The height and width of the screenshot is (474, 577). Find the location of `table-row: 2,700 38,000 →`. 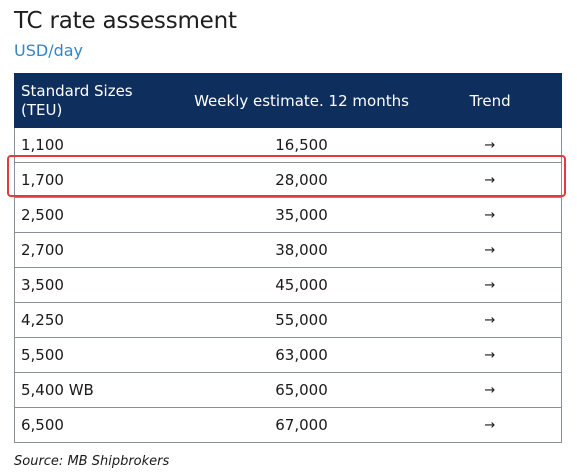

table-row: 2,700 38,000 → is located at coordinates (288, 250).